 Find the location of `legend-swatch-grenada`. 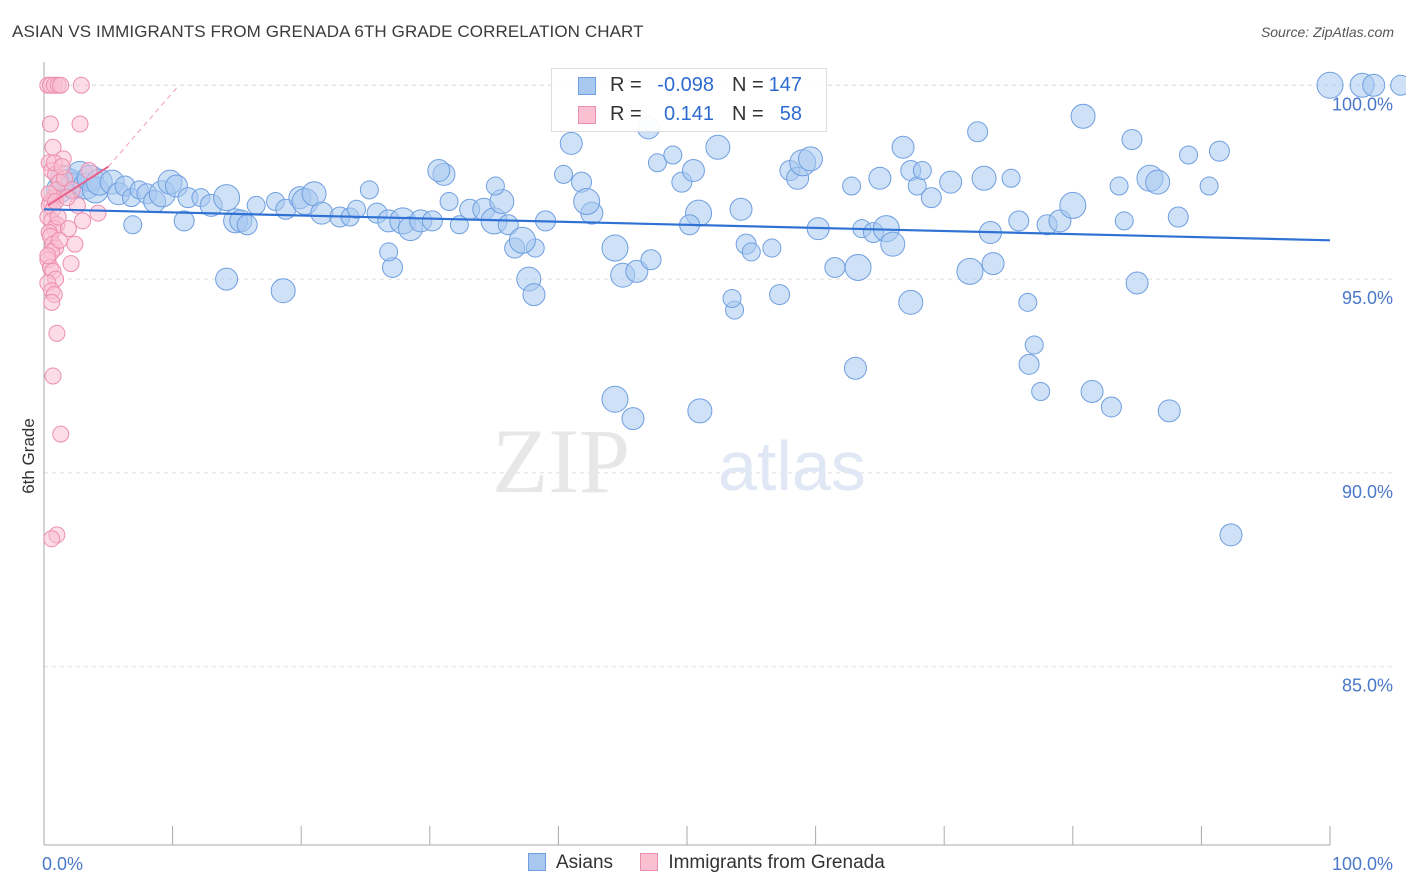

legend-swatch-grenada is located at coordinates (587, 115).